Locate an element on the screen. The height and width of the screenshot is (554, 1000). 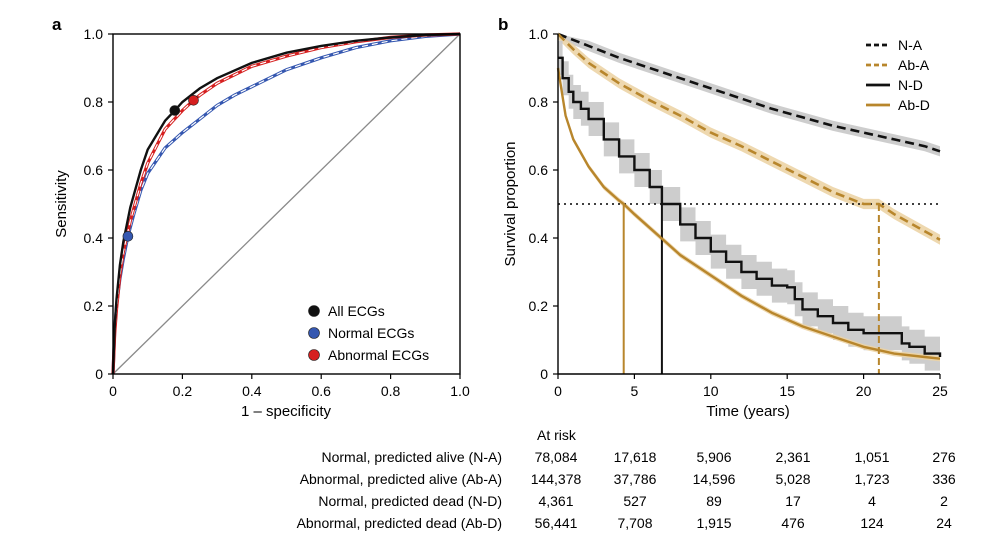
panel-b-y-tick-label: 0.4 is located at coordinates (539, 238).